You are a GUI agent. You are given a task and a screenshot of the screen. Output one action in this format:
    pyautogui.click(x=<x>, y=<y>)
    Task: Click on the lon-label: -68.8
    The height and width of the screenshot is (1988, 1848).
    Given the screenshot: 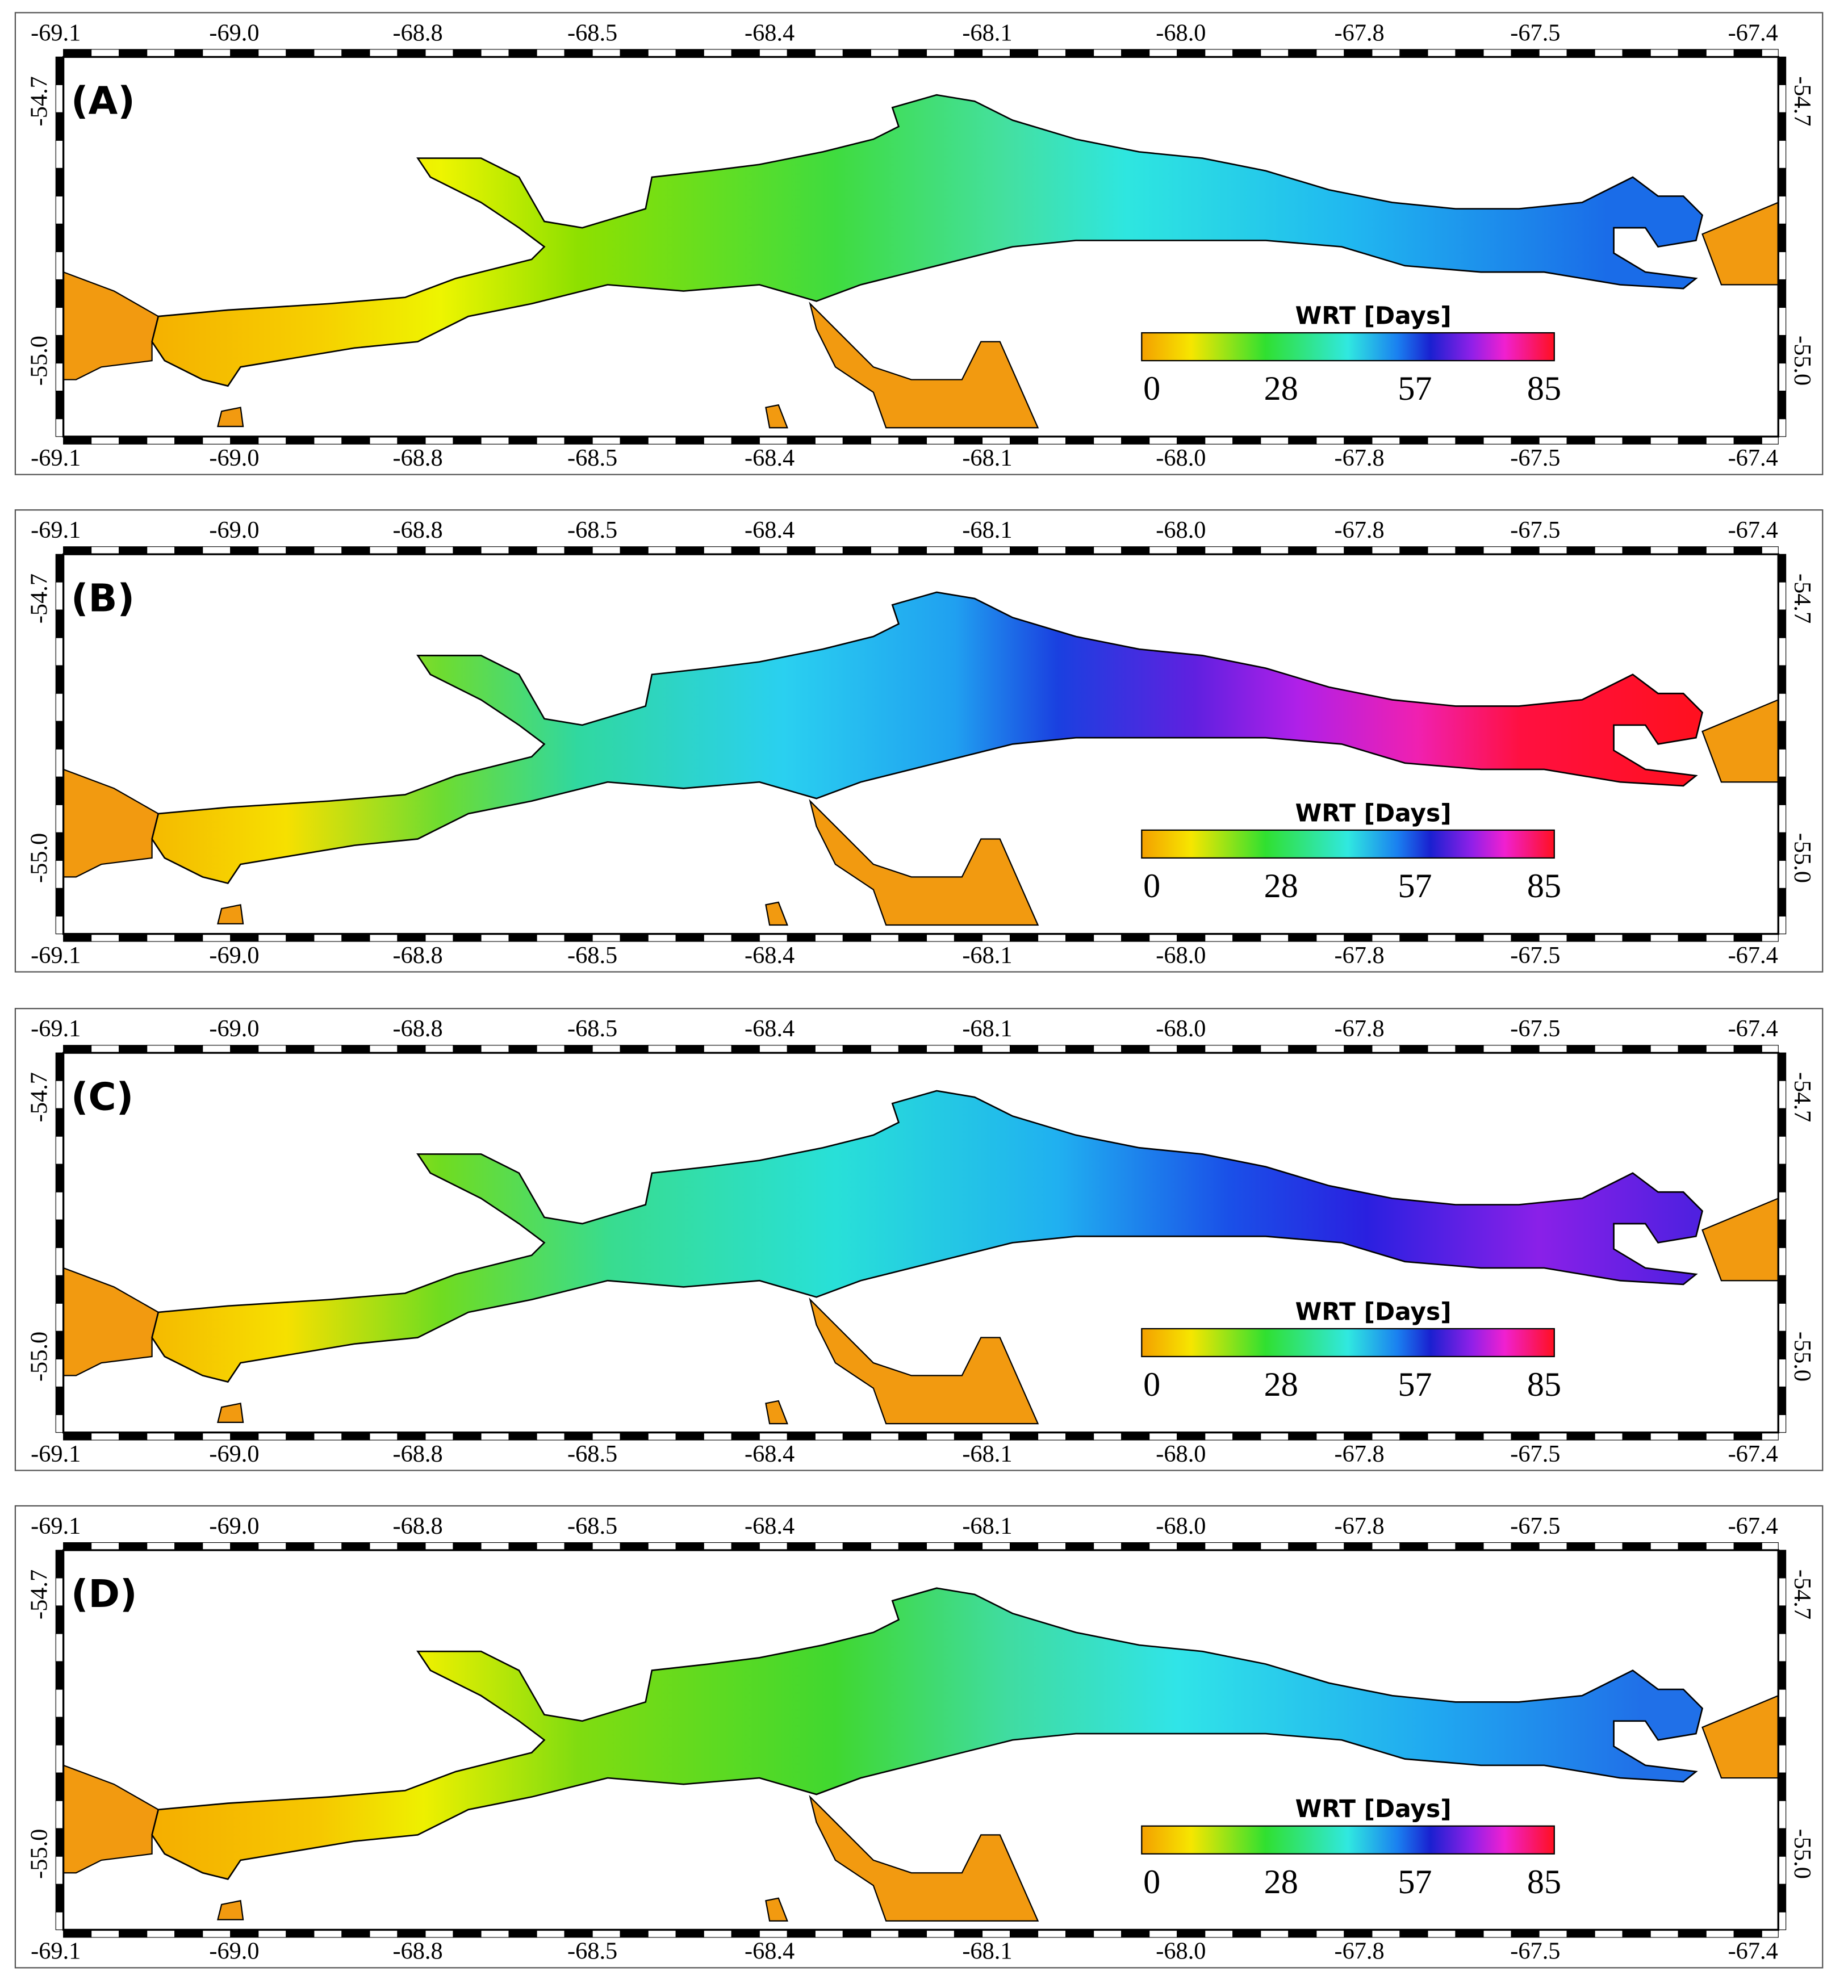 What is the action you would take?
    pyautogui.click(x=418, y=458)
    